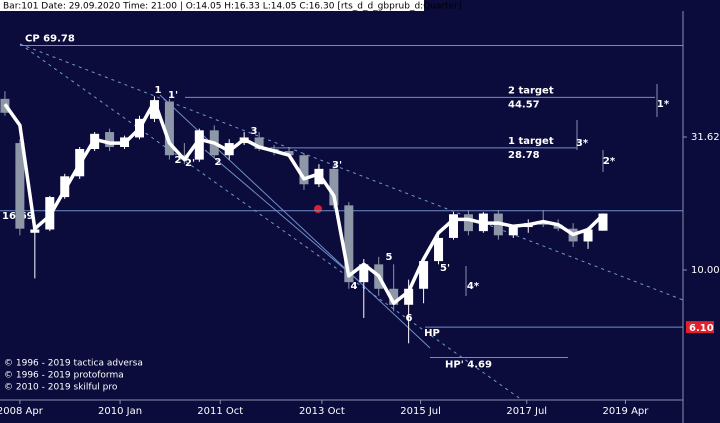  What do you see at coordinates (609, 161) in the screenshot?
I see `wave-label: 2*` at bounding box center [609, 161].